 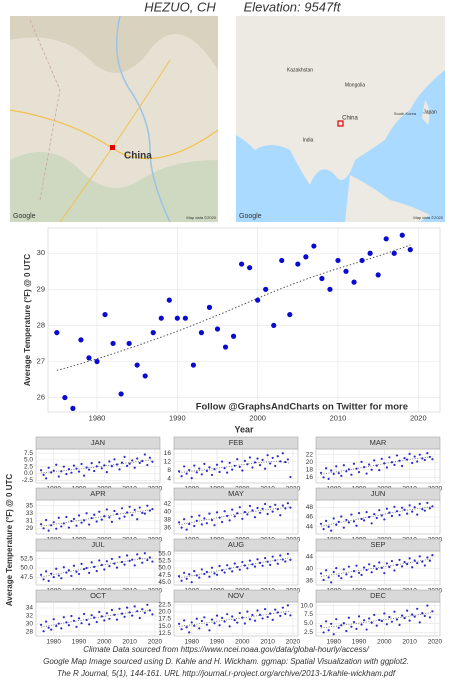 I want to click on elevation: Elevation: 9547ft, so click(x=293, y=7).